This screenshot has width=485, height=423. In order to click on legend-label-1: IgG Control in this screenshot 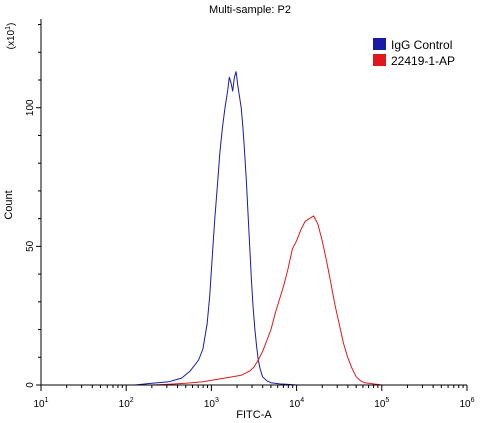, I will do `click(421, 45)`.